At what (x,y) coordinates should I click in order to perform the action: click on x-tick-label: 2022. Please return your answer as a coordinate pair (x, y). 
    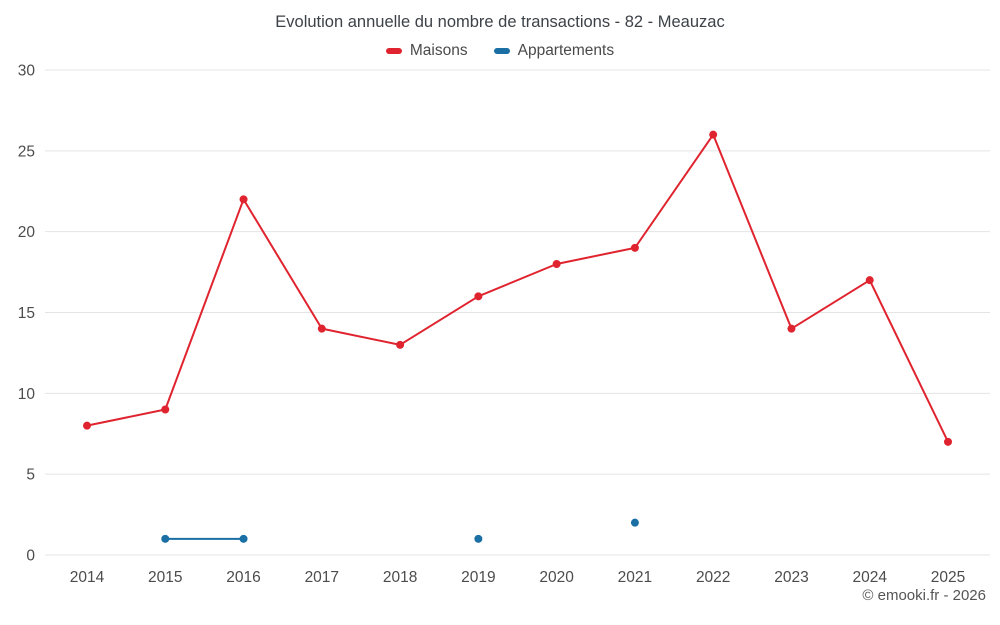
    Looking at the image, I should click on (713, 577).